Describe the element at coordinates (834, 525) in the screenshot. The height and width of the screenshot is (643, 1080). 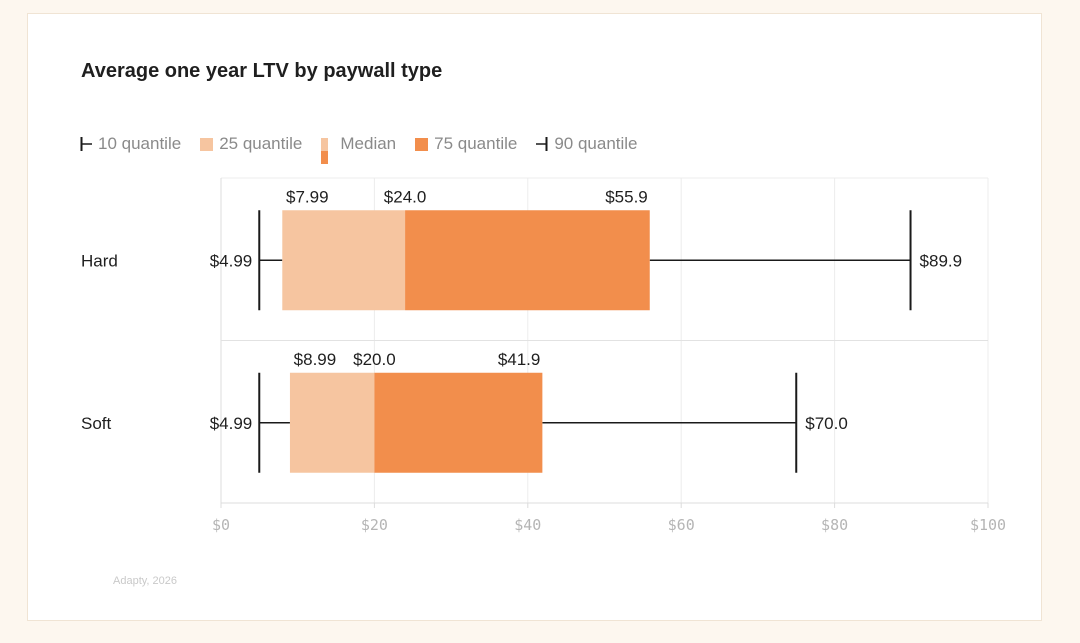
I see `x-tick-label: $80` at that location.